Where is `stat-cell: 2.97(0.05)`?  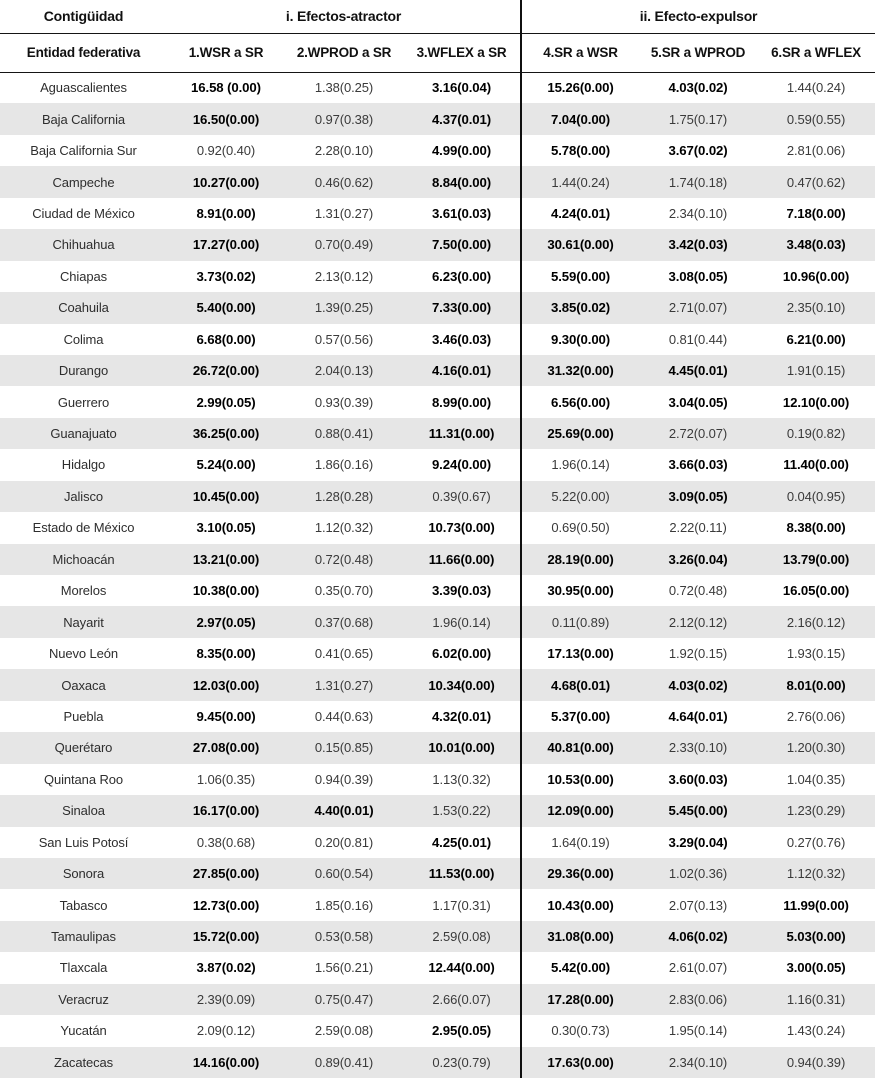 stat-cell: 2.97(0.05) is located at coordinates (226, 622).